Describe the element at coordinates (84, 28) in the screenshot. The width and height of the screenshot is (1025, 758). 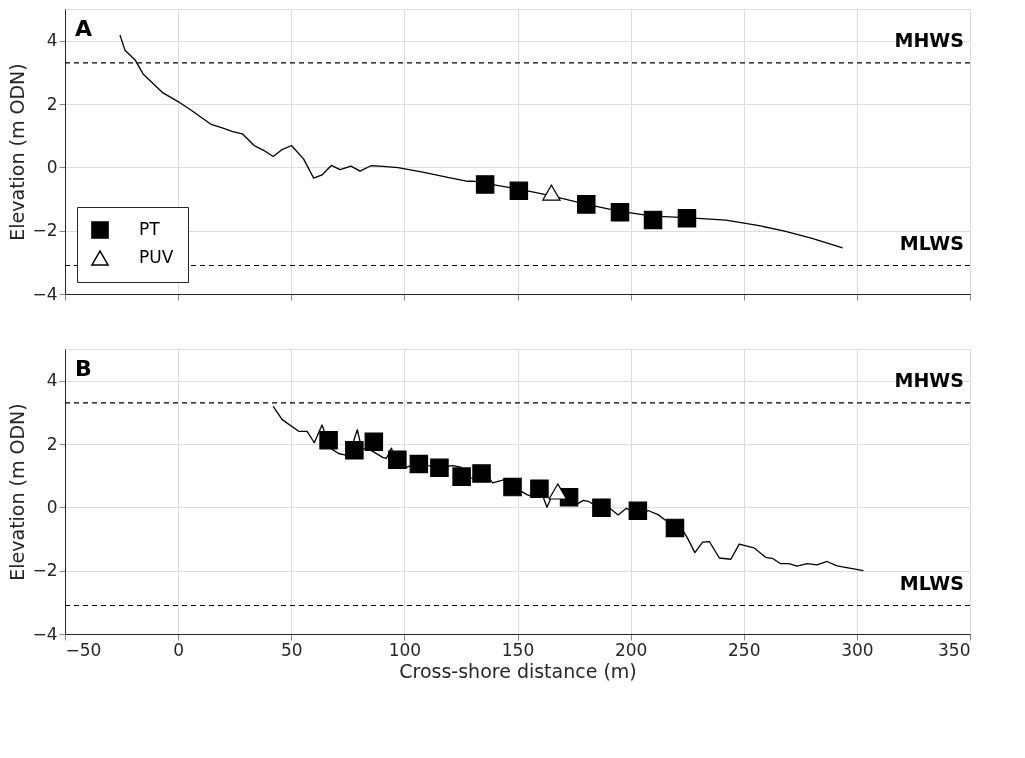
I see `chart-title: A` at that location.